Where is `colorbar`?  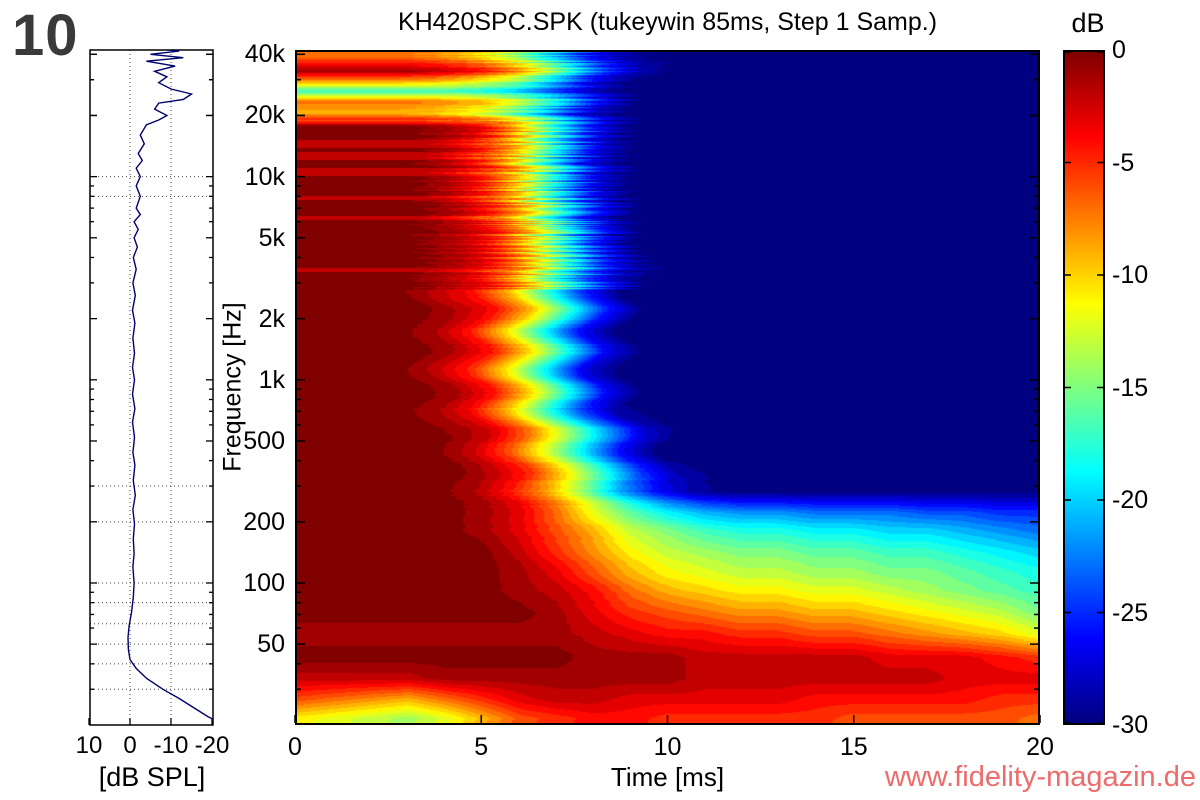 colorbar is located at coordinates (1084, 387).